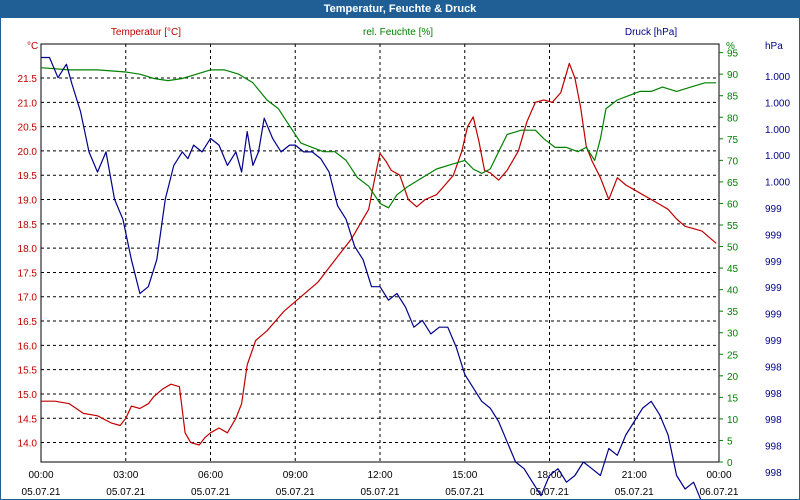 Image resolution: width=800 pixels, height=500 pixels. What do you see at coordinates (28, 79) in the screenshot?
I see `temperature-tick-label: 21.5` at bounding box center [28, 79].